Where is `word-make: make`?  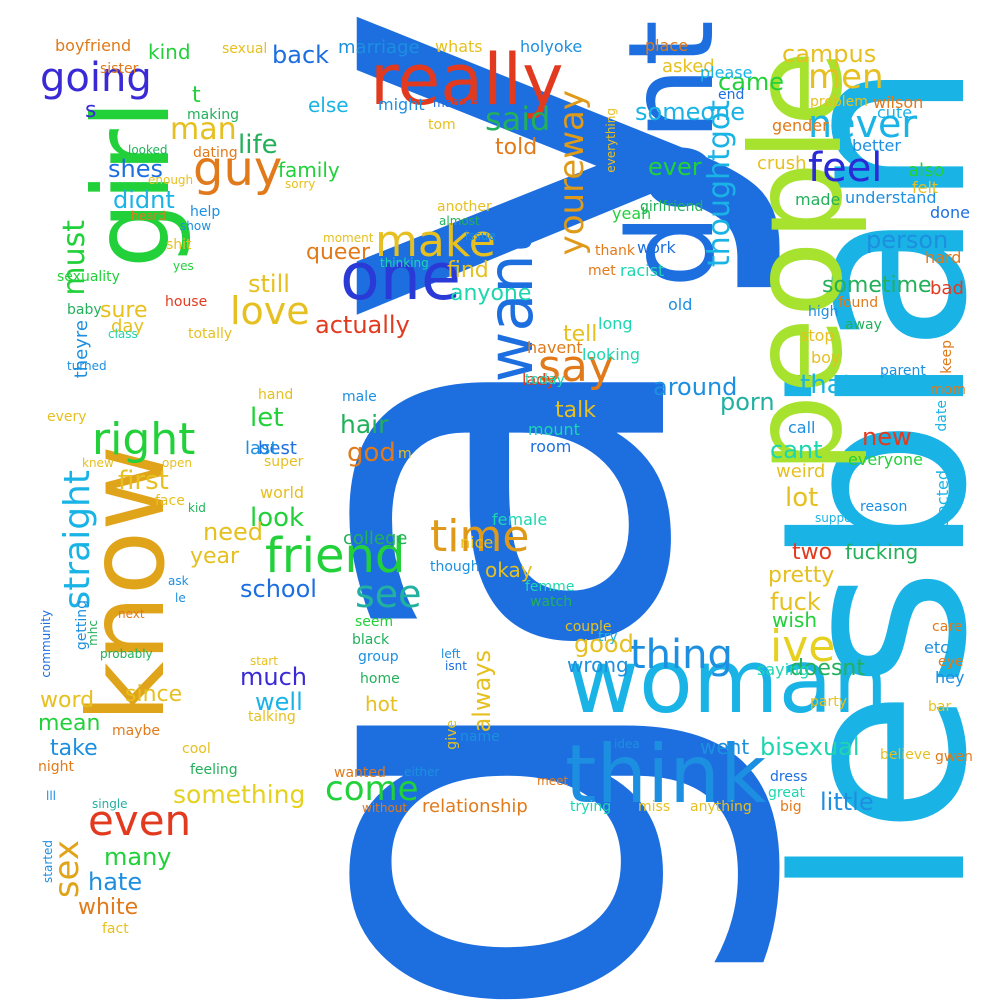 word-make: make is located at coordinates (435, 241).